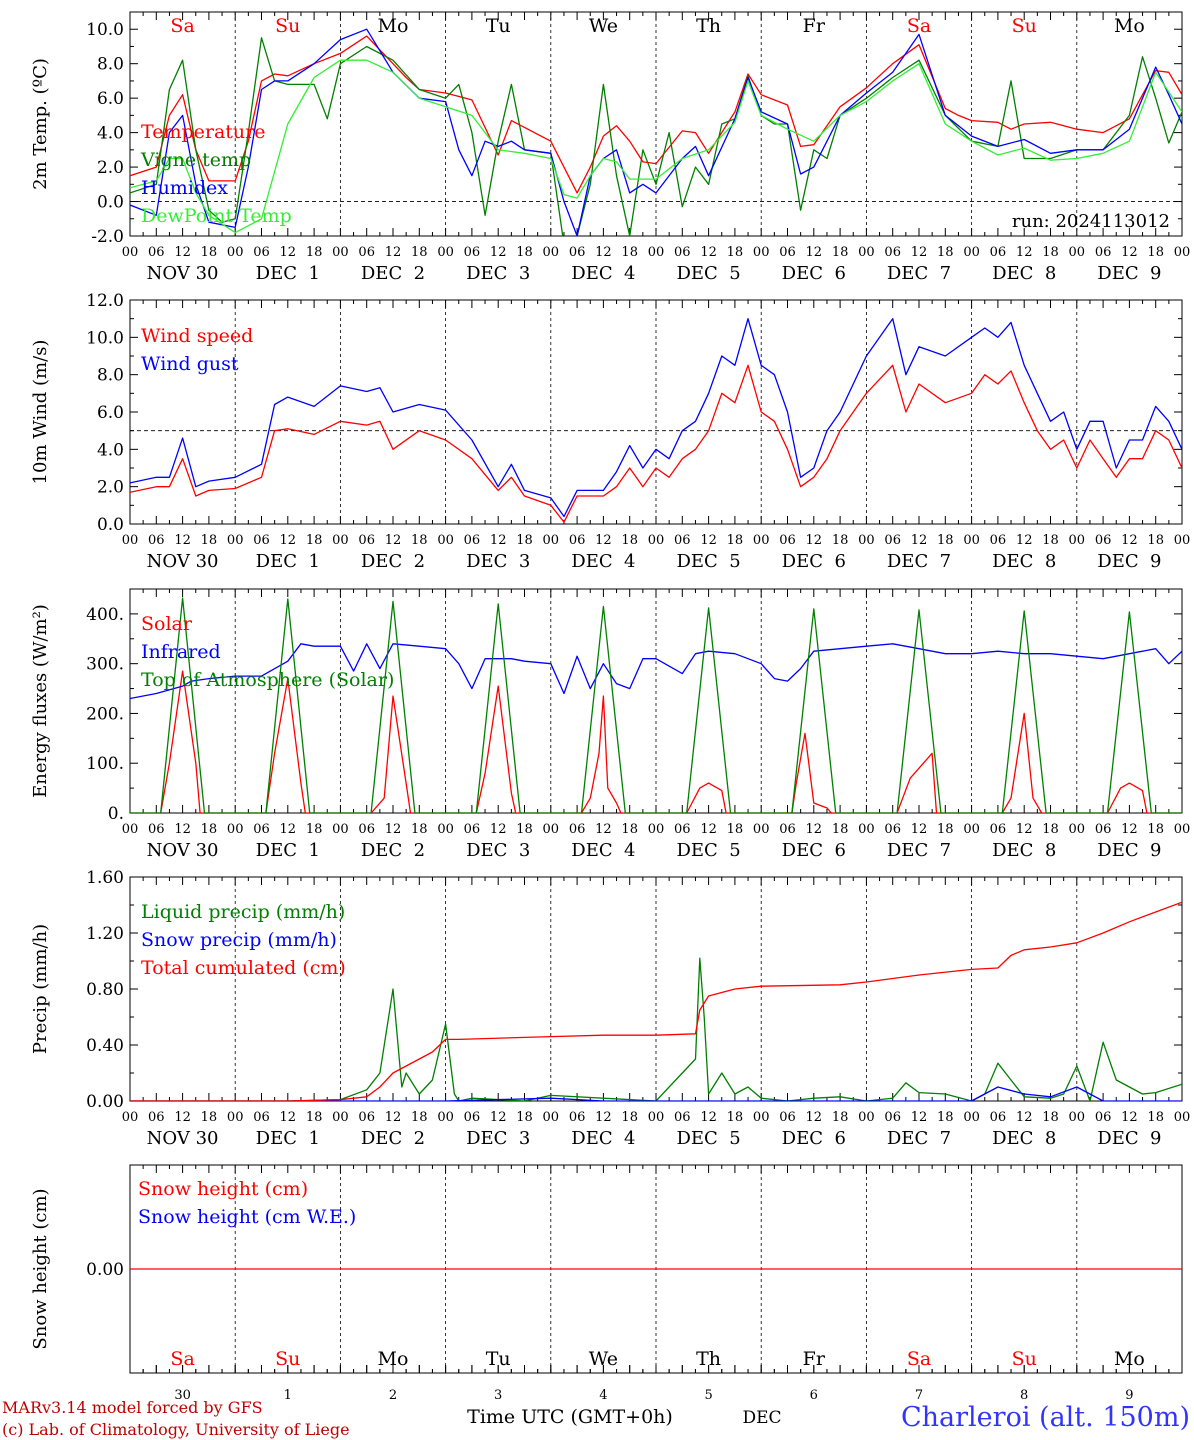  I want to click on legend-entry: Snow height (cm W.E.), so click(247, 1217).